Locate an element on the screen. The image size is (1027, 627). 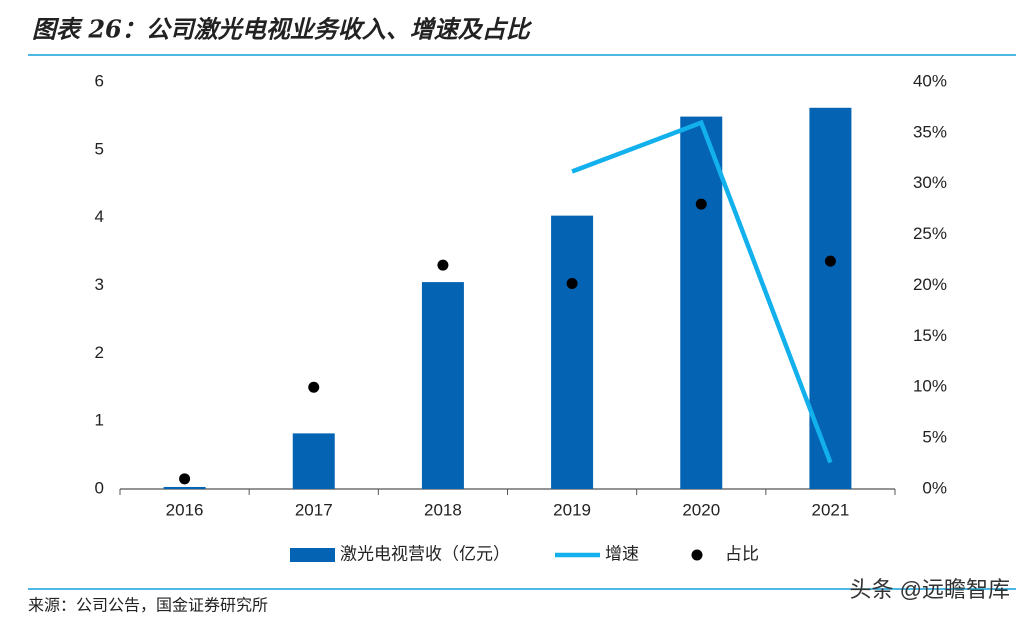
legend-label: 占比 is located at coordinates (742, 553).